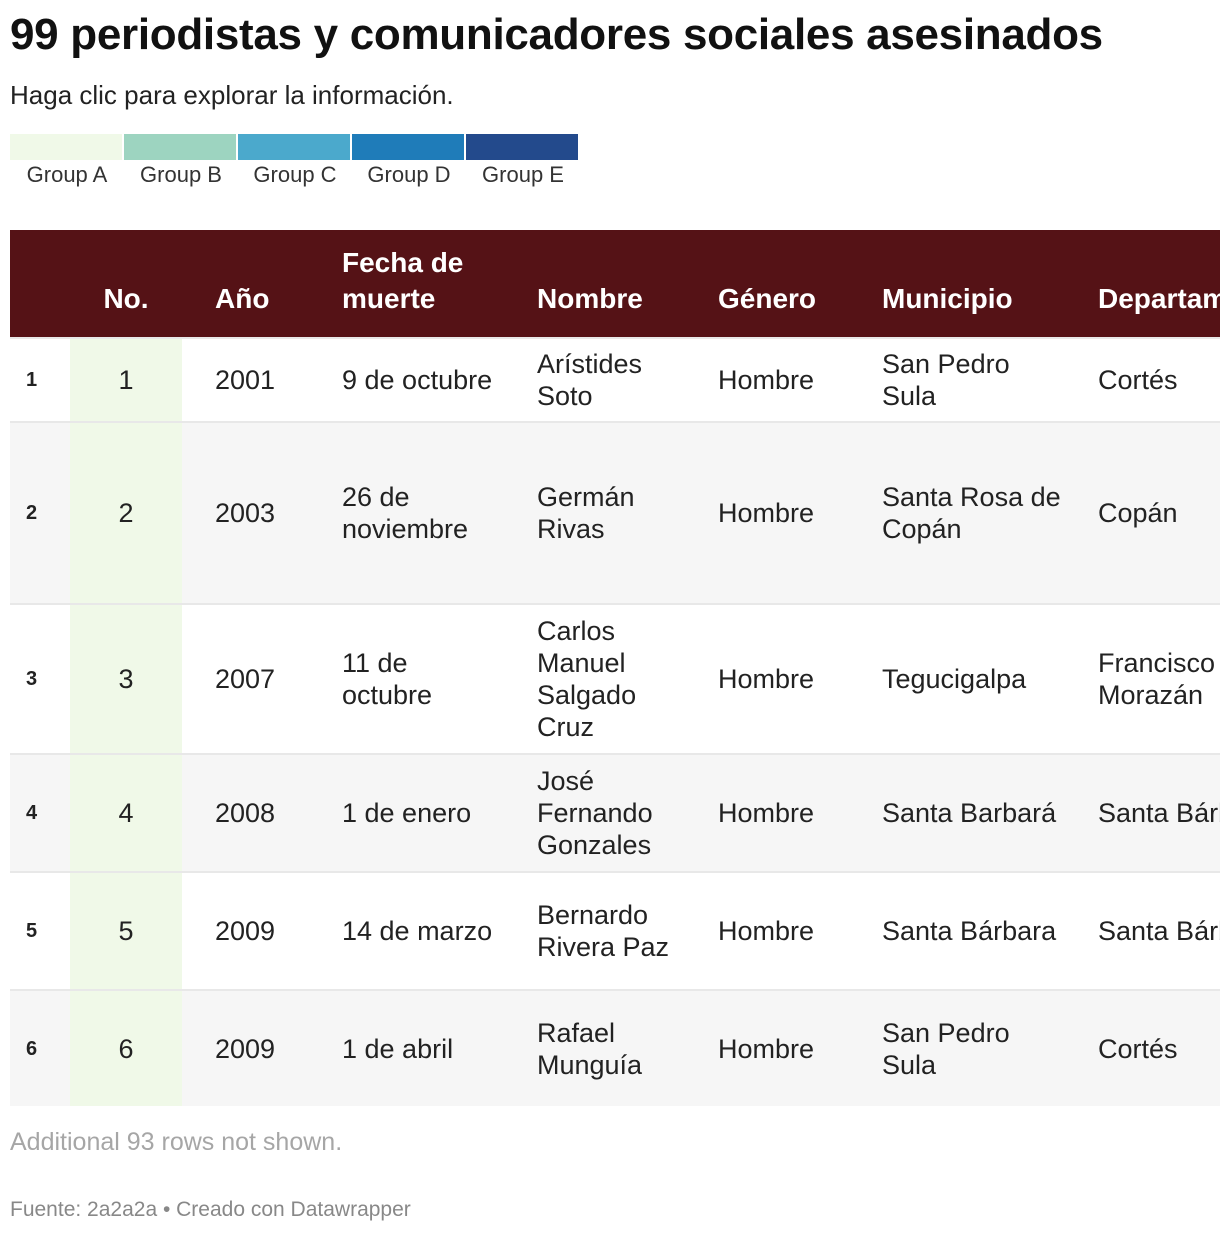 The height and width of the screenshot is (1234, 1220). I want to click on row-index: 4, so click(40, 812).